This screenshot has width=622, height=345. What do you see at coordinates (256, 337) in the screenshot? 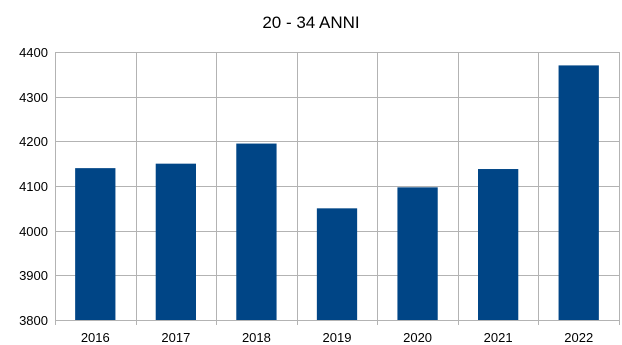
I see `x-tick-label: 2018` at bounding box center [256, 337].